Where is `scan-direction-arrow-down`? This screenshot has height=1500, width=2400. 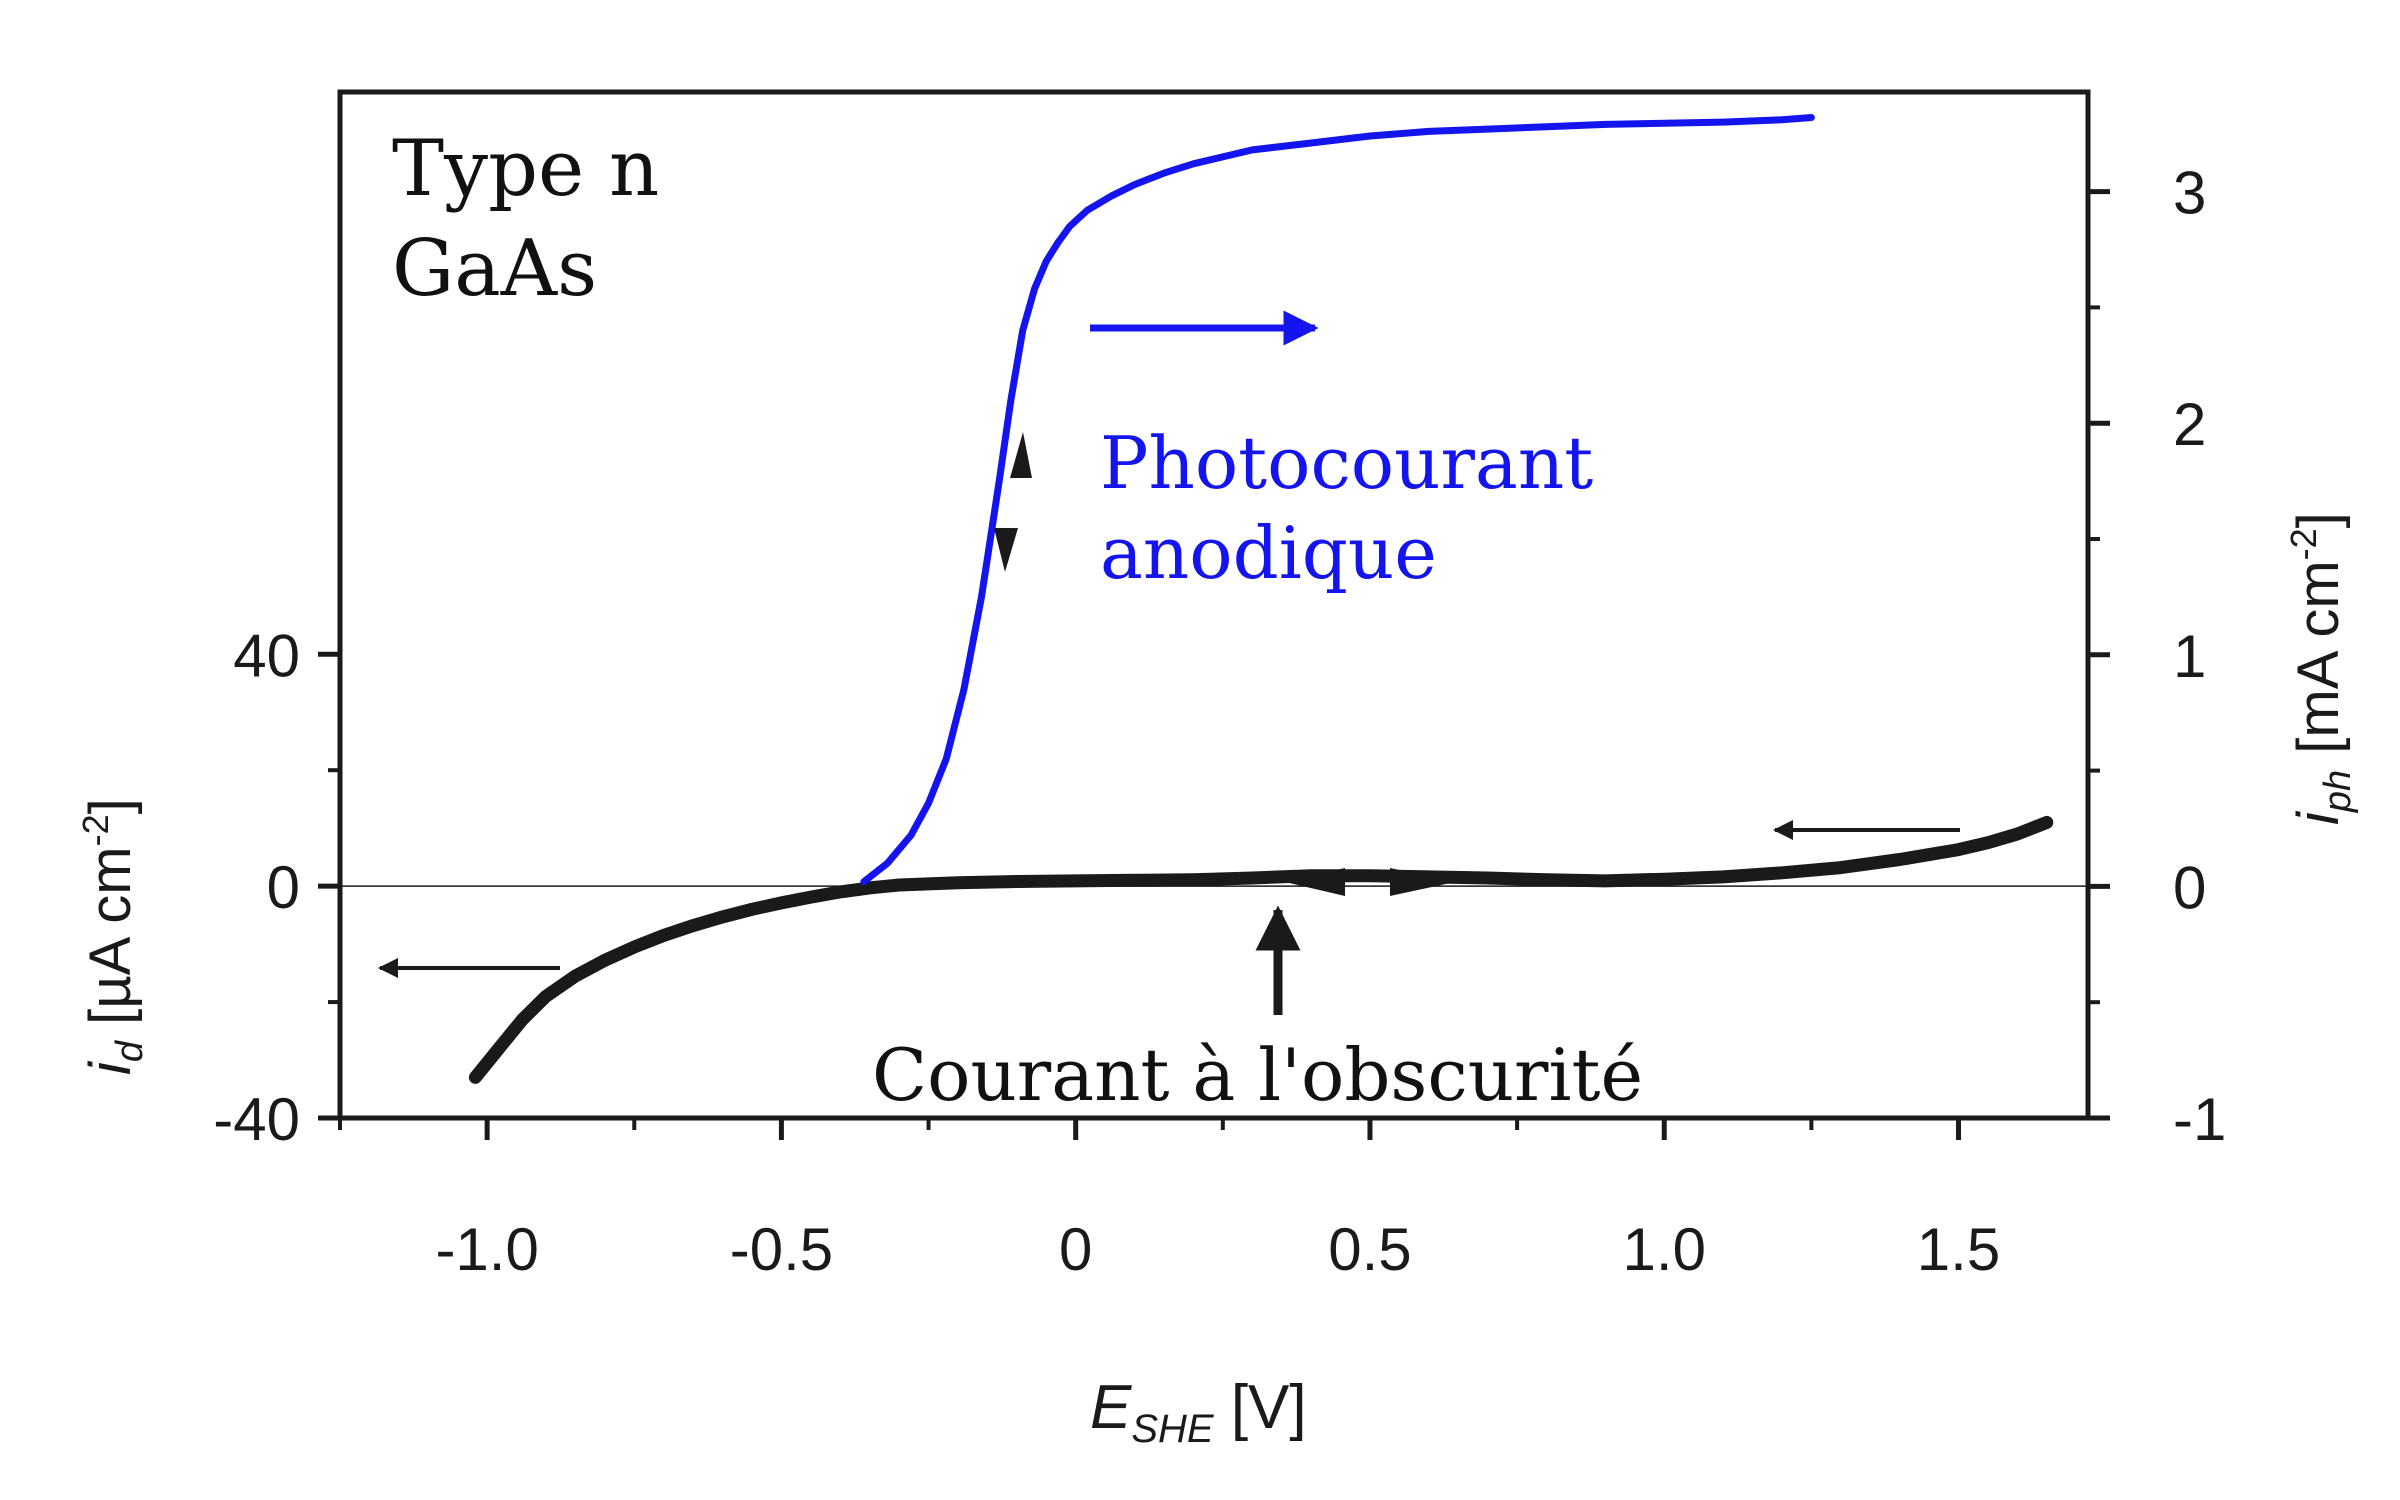 scan-direction-arrow-down is located at coordinates (1006, 550).